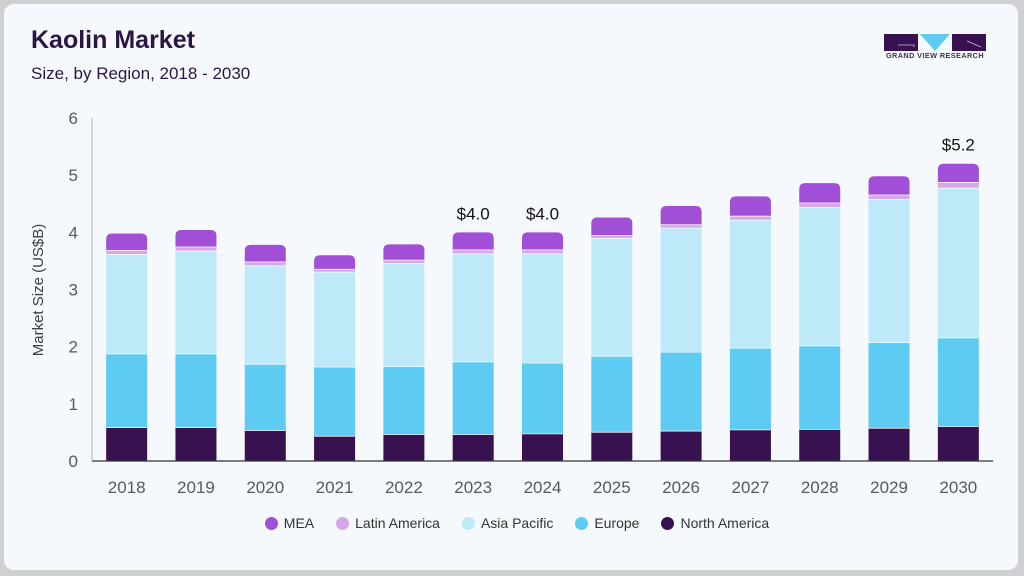  What do you see at coordinates (73, 347) in the screenshot?
I see `y-tick-label: 2` at bounding box center [73, 347].